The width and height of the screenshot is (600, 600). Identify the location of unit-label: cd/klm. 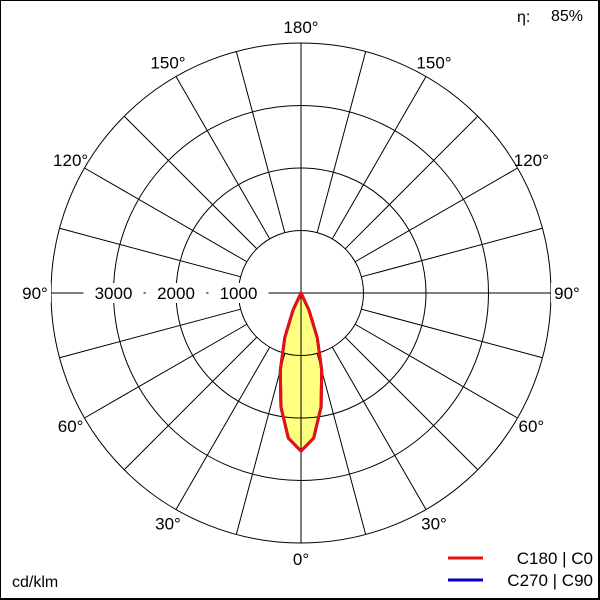
(35, 582).